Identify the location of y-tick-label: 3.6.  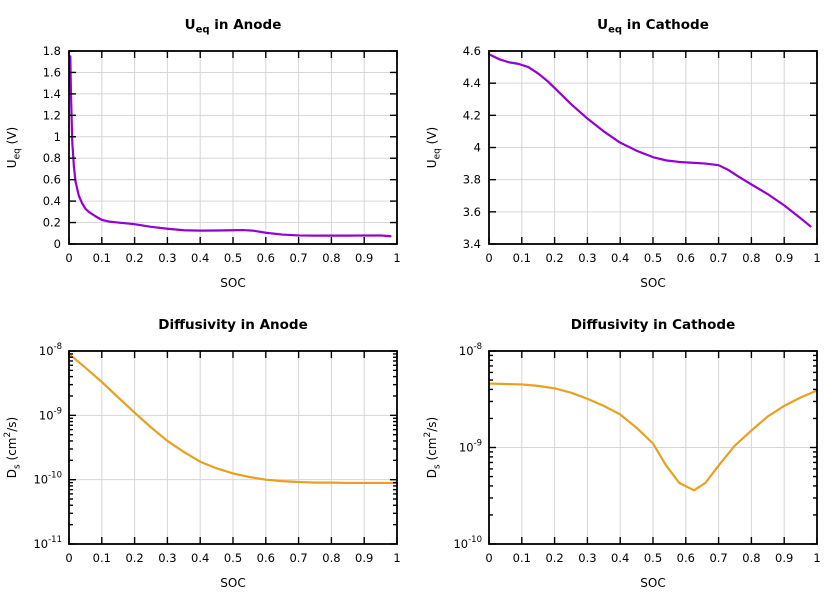
(472, 212).